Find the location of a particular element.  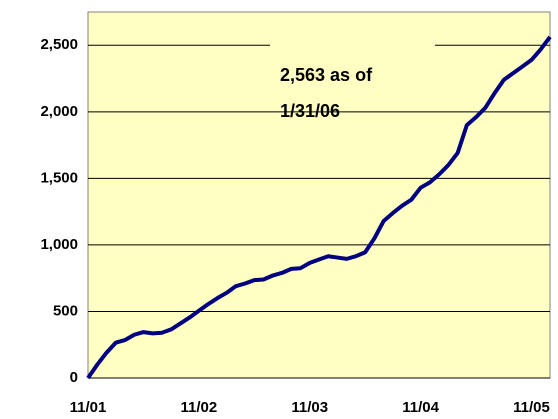

y-tick-label: 2,500 is located at coordinates (59, 44).